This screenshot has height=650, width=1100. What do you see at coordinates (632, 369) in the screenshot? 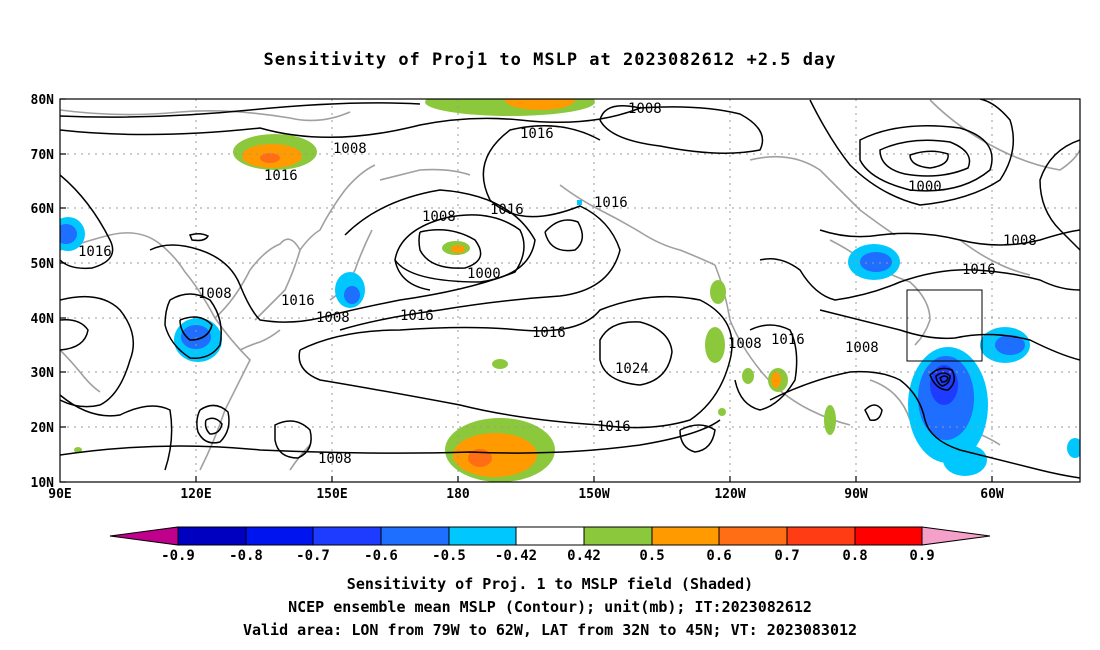
I see `contour-label: 1024` at bounding box center [632, 369].